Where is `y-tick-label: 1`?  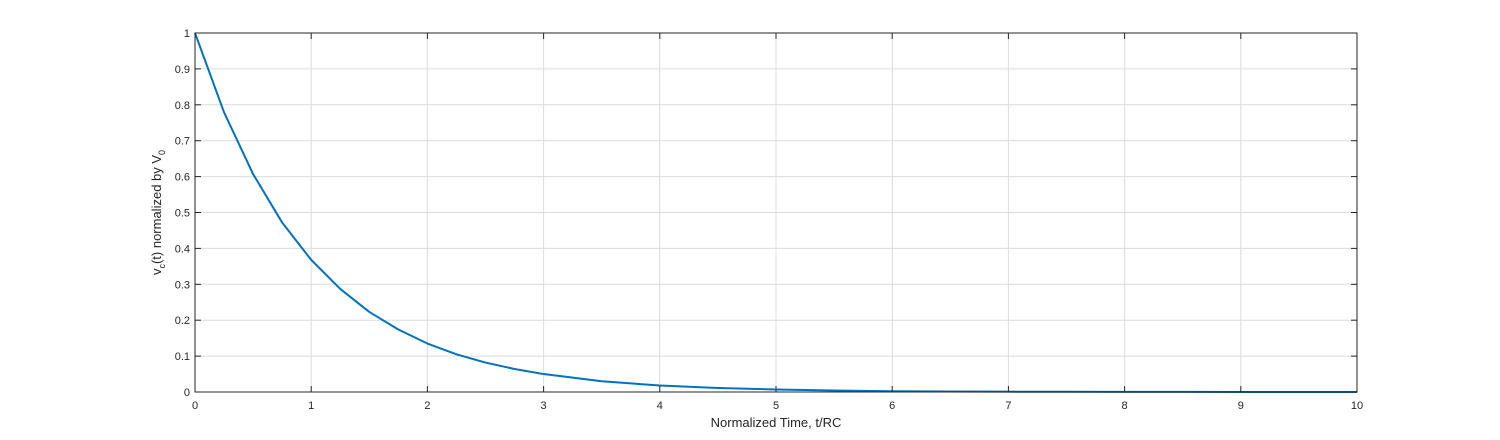 y-tick-label: 1 is located at coordinates (187, 34).